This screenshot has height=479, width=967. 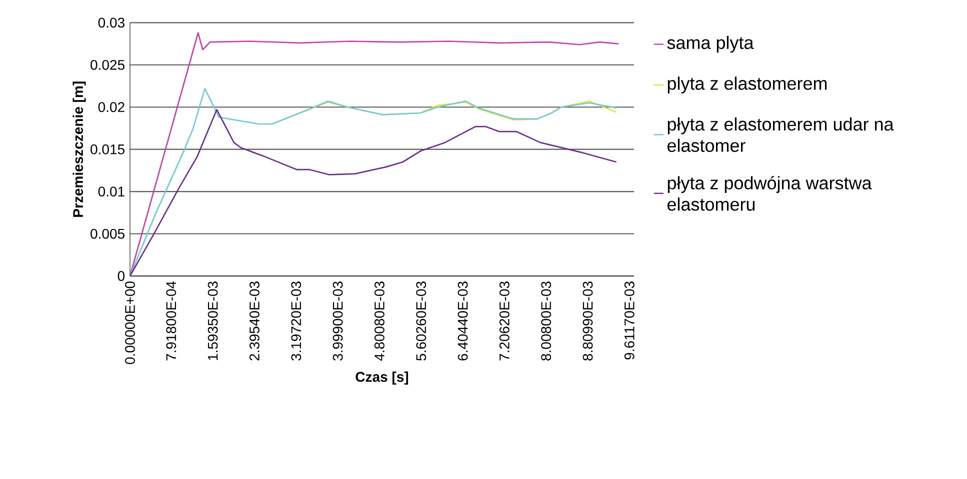 What do you see at coordinates (111, 191) in the screenshot?
I see `y-tick-label: 0.01` at bounding box center [111, 191].